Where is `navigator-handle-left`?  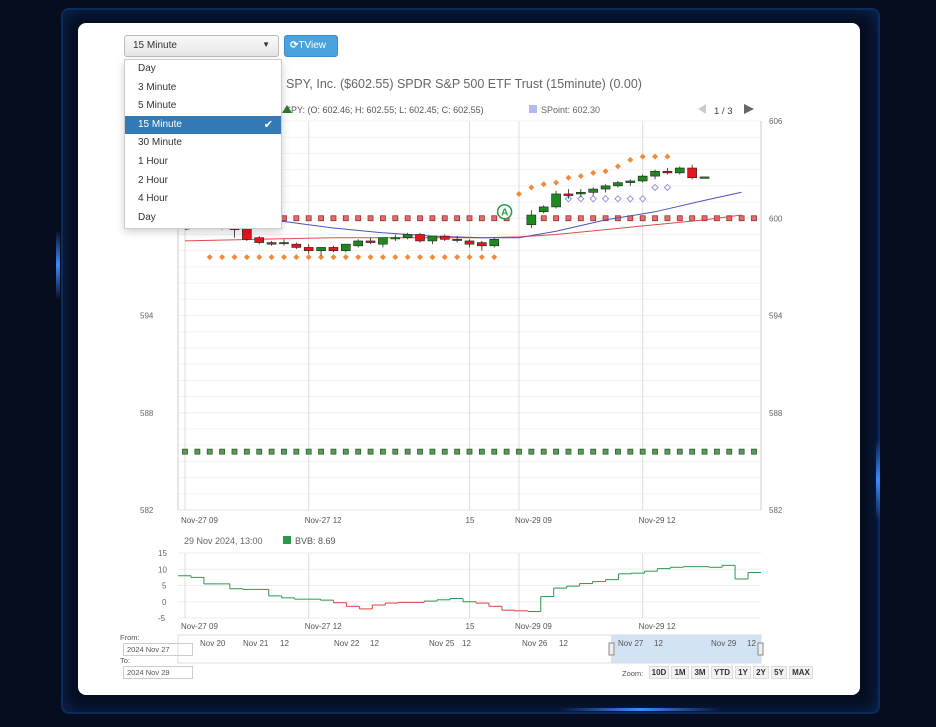
navigator-handle-left is located at coordinates (611, 649).